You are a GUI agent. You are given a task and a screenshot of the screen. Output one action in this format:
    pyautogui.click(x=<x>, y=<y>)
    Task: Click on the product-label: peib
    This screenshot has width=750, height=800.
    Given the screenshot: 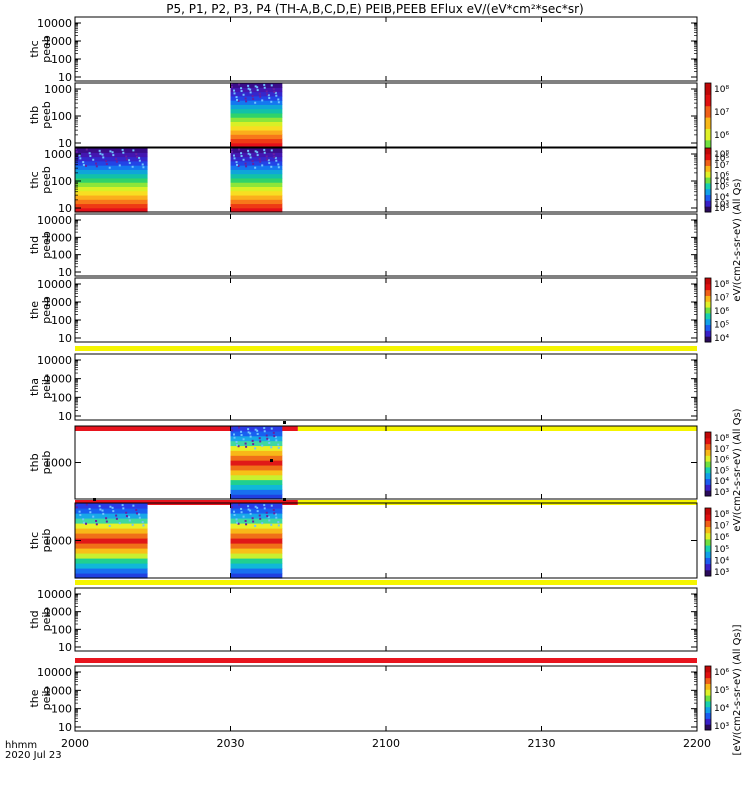 What is the action you would take?
    pyautogui.click(x=46, y=387)
    